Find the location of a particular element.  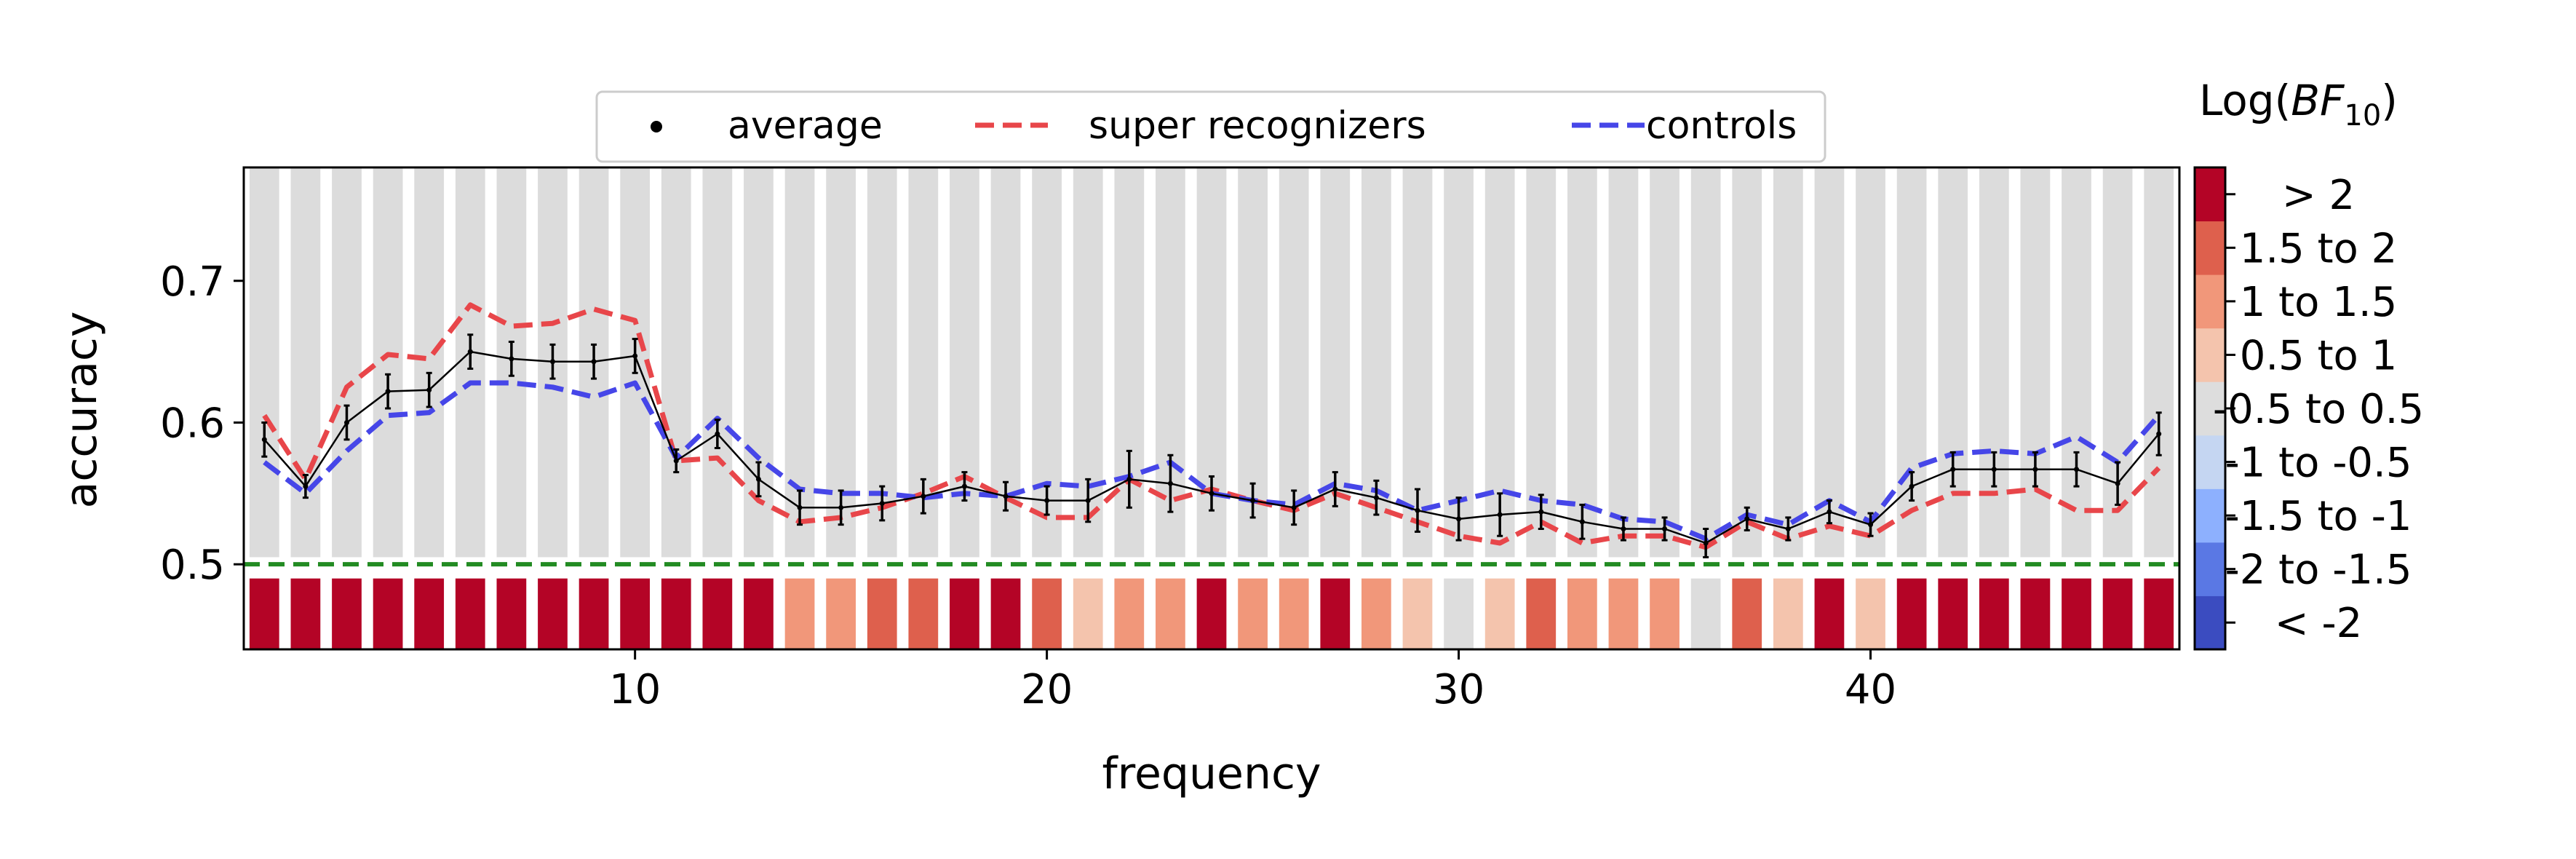

colorbar-label: 0.5 to 1 is located at coordinates (2319, 355).